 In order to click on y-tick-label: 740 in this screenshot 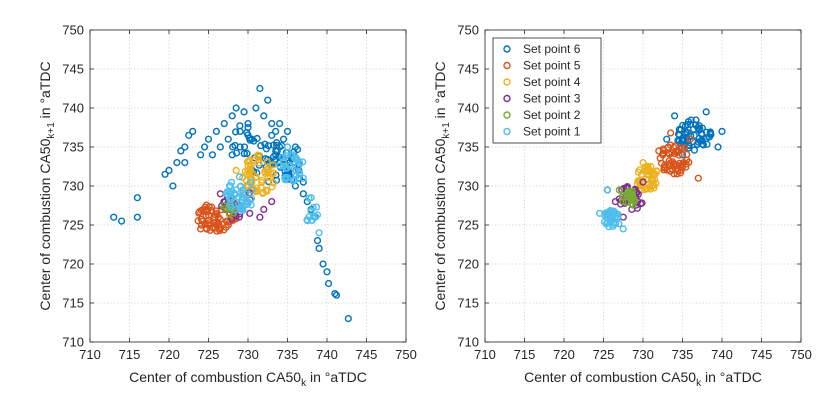, I will do `click(468, 108)`.